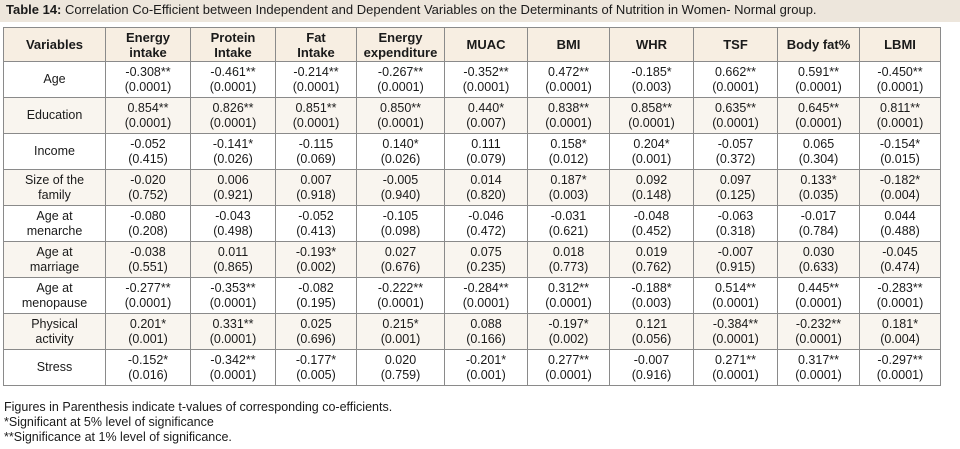 The image size is (960, 449). Describe the element at coordinates (233, 259) in the screenshot. I see `table-cell: 0.011 (0.865)` at that location.